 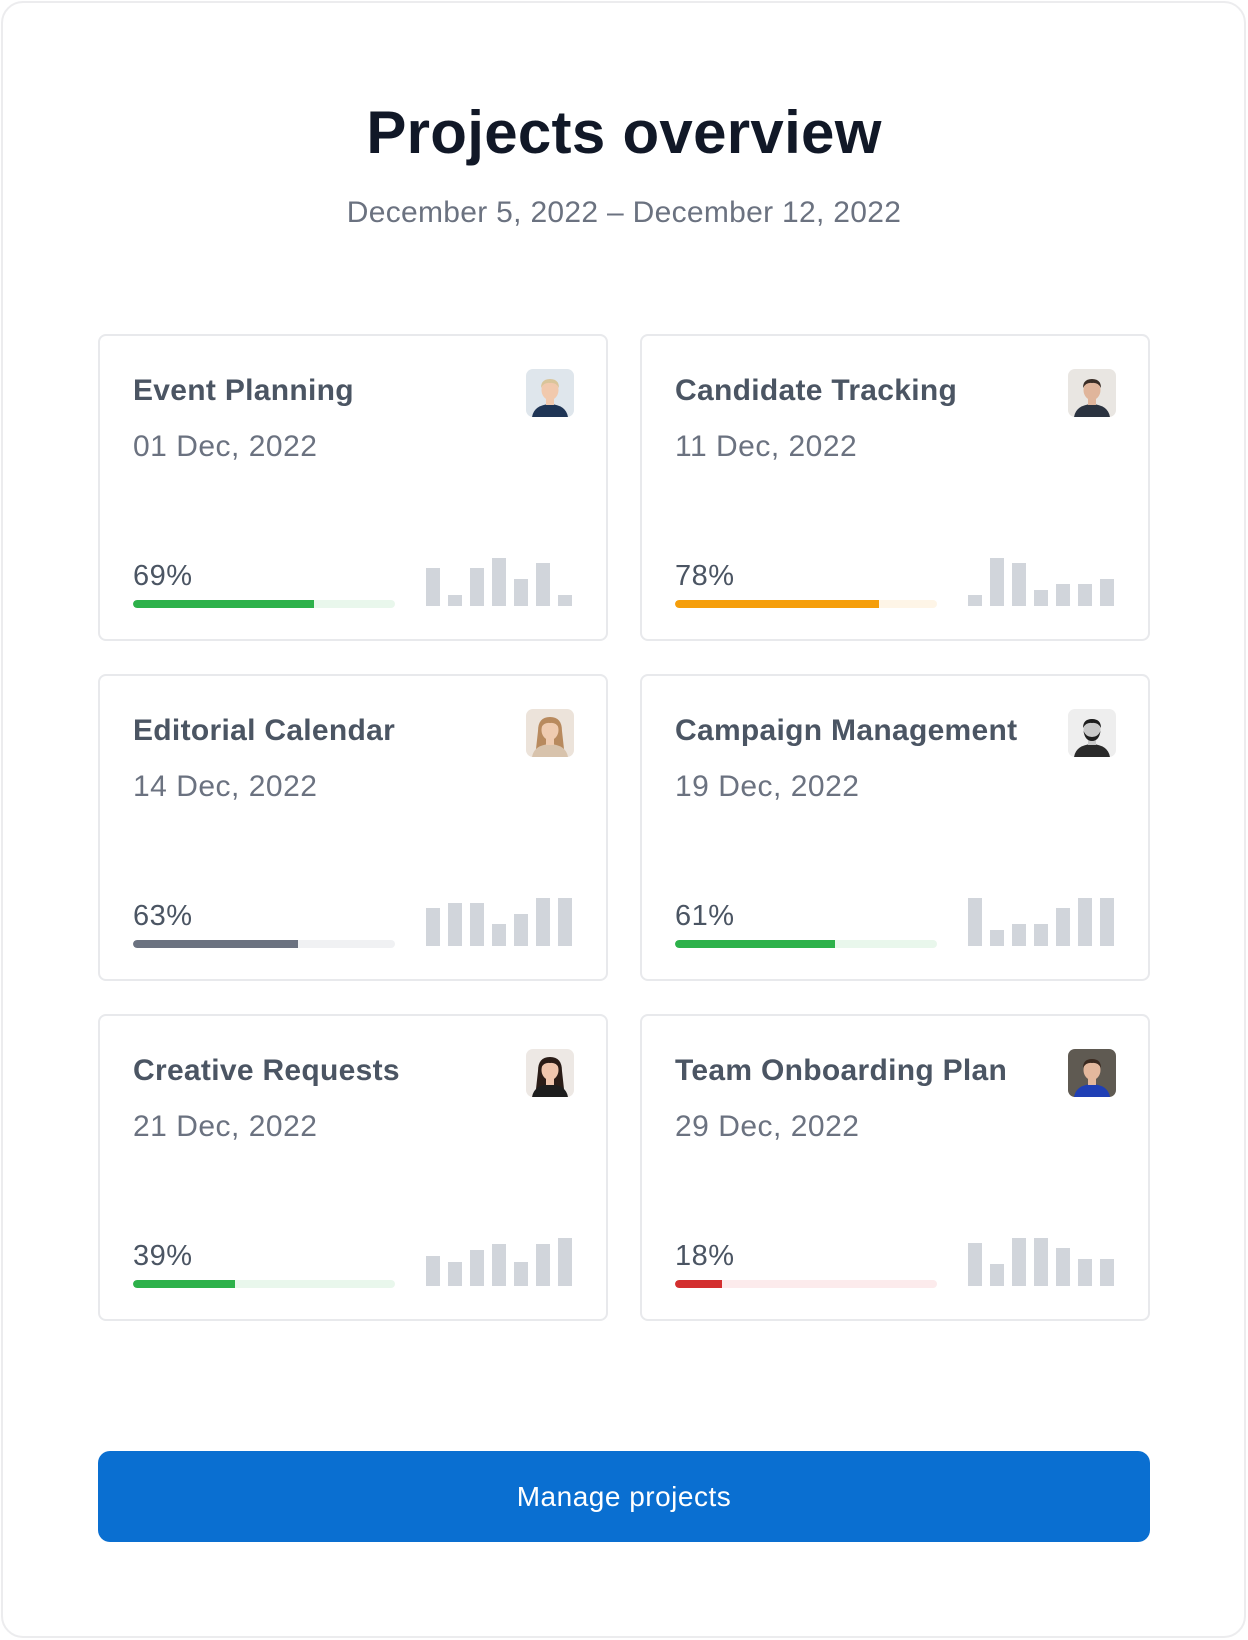 What do you see at coordinates (766, 446) in the screenshot?
I see `project-date: 11 Dec, 2022` at bounding box center [766, 446].